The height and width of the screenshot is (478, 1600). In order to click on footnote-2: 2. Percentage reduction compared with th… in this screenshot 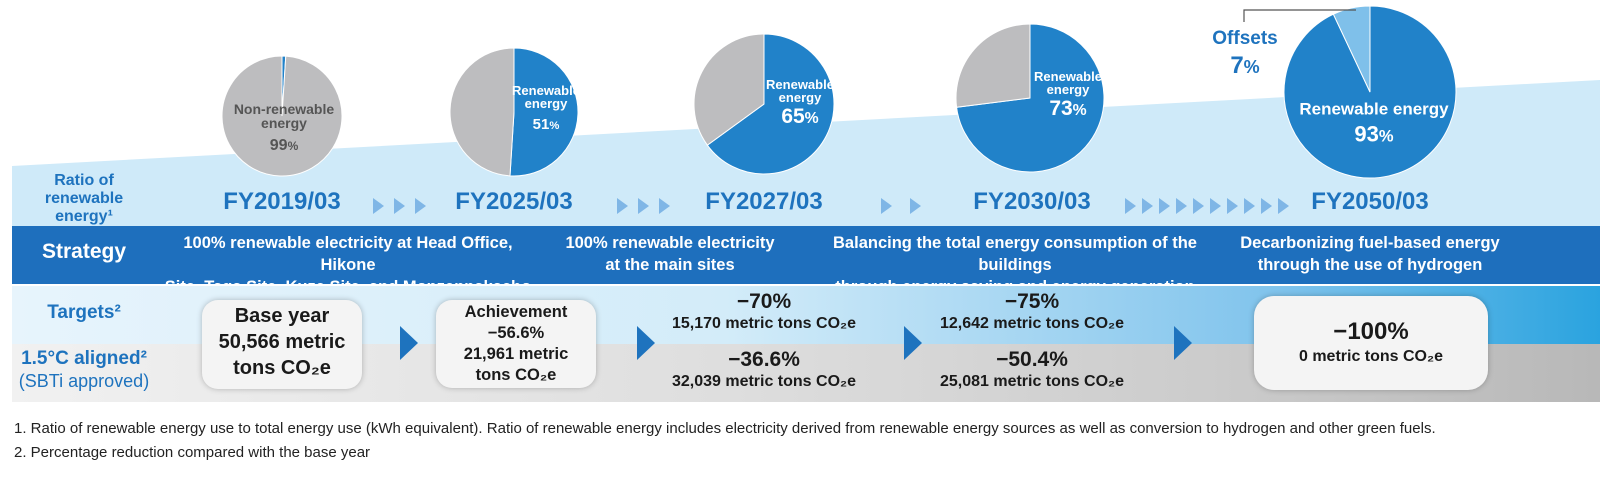, I will do `click(192, 452)`.